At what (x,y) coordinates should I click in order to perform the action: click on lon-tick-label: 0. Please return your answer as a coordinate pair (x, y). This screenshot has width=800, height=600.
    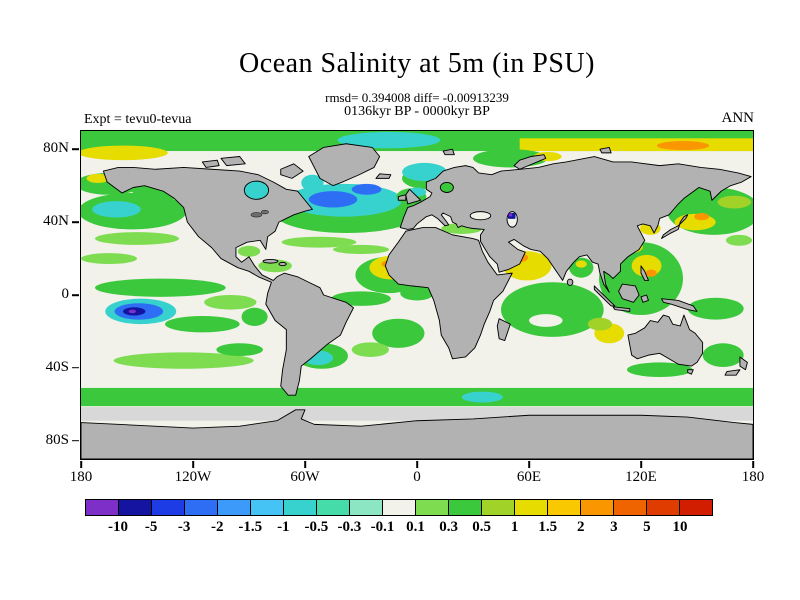
    Looking at the image, I should click on (417, 477).